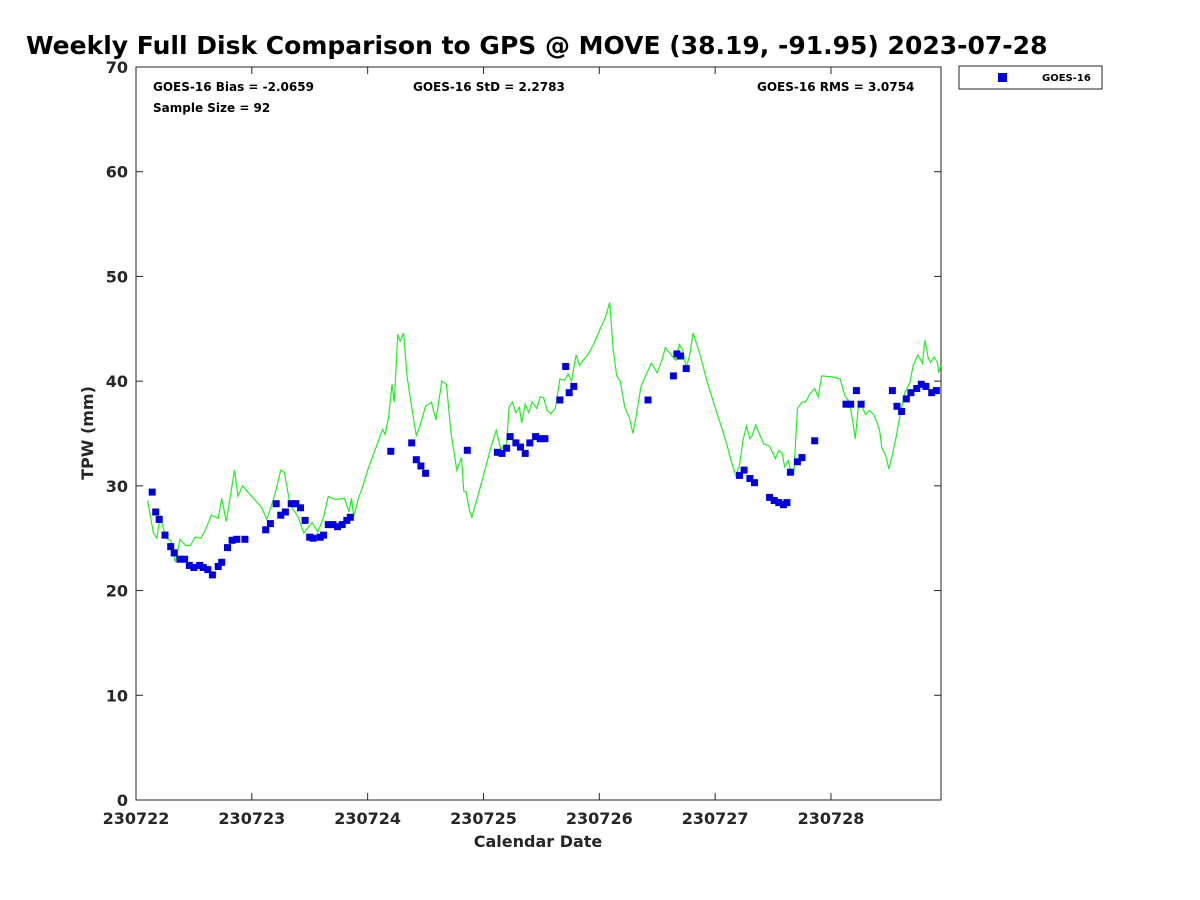 The height and width of the screenshot is (900, 1200). What do you see at coordinates (122, 800) in the screenshot?
I see `y-tick-label: 0` at bounding box center [122, 800].